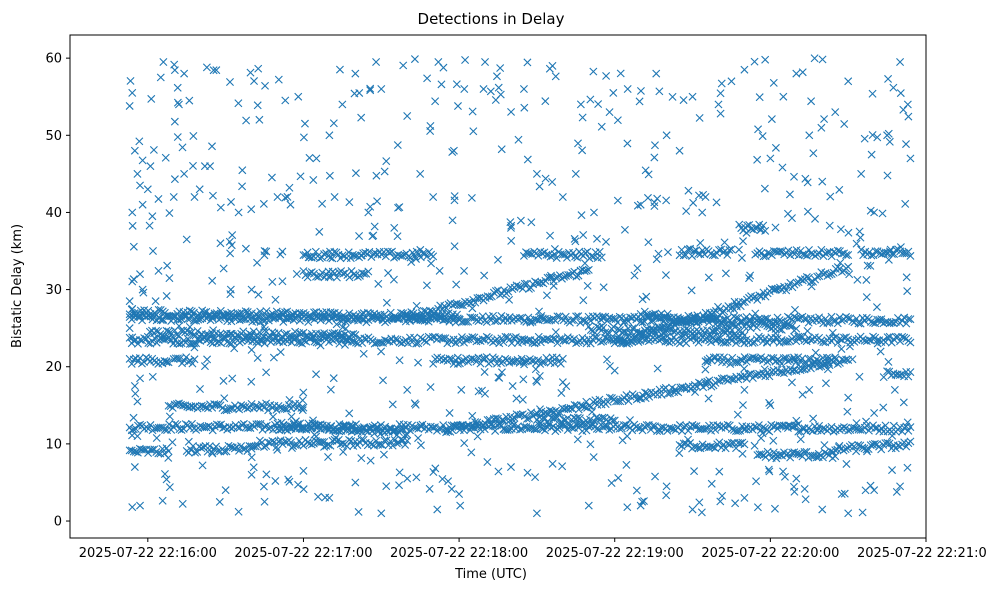 This screenshot has height=594, width=987. I want to click on x-tick-label: 2025-07-22 22:17:00, so click(303, 553).